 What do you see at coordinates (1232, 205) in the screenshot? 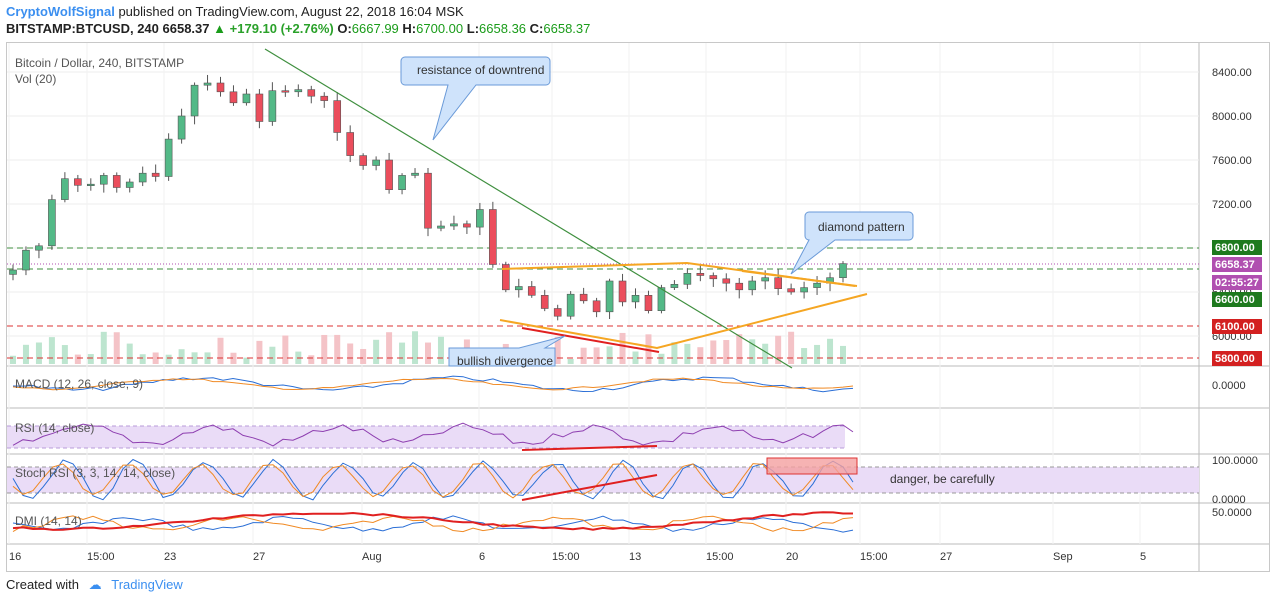
I see `price-tick-label: 7200.00` at bounding box center [1232, 205].